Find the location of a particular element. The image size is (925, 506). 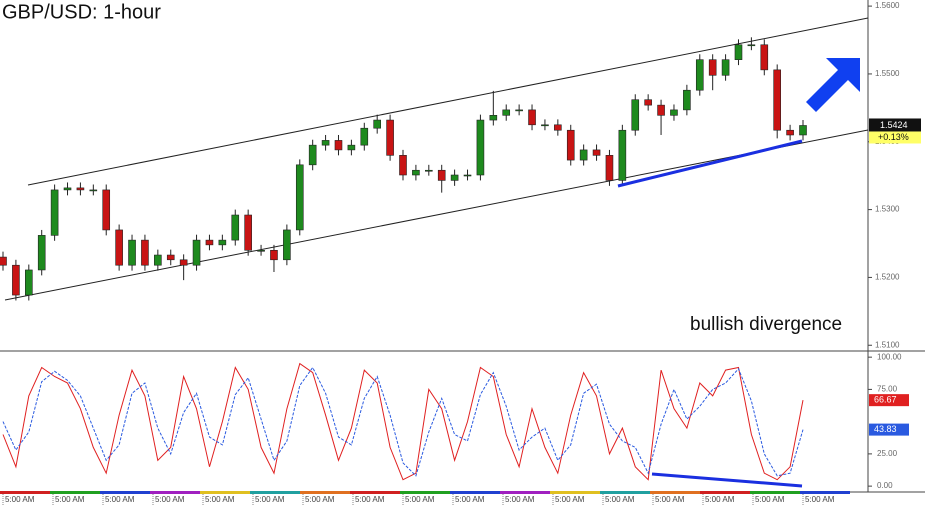

bullish-arrow is located at coordinates (833, 85).